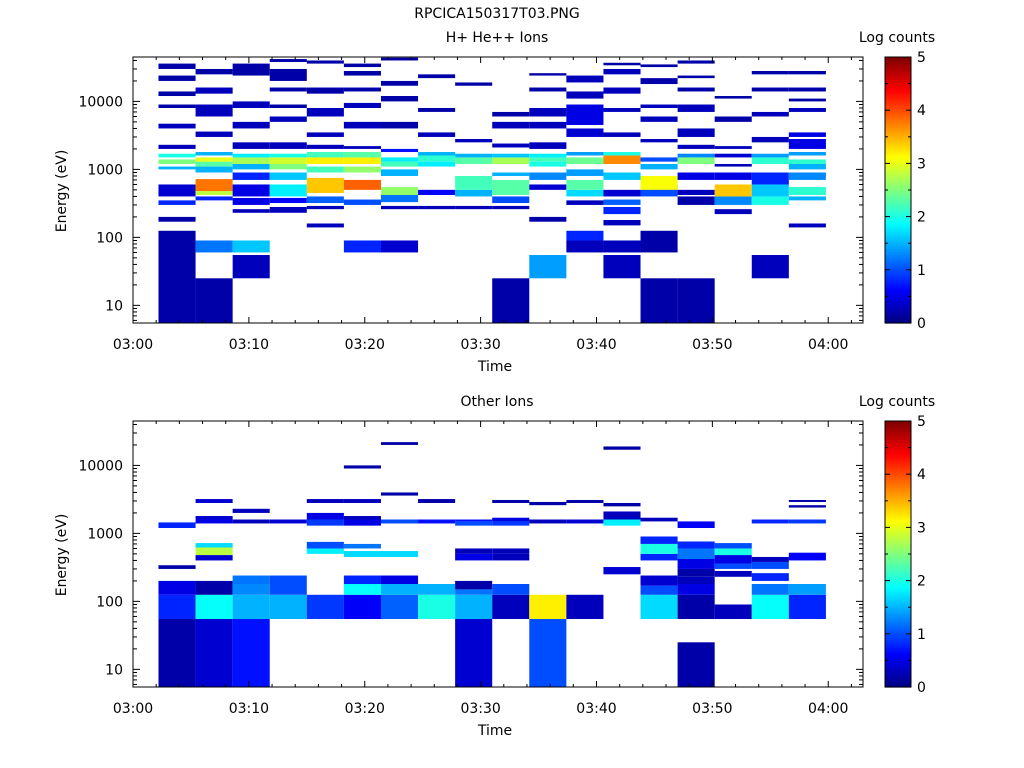 The height and width of the screenshot is (768, 1024). Describe the element at coordinates (828, 345) in the screenshot. I see `x-tick-label: 04:00` at that location.